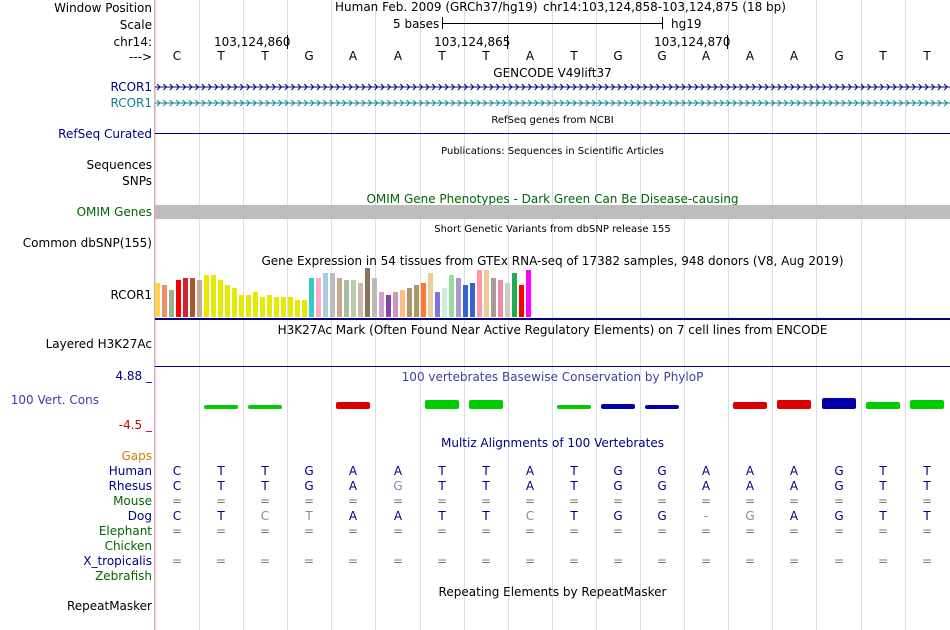 This screenshot has height=630, width=950. What do you see at coordinates (131, 103) in the screenshot?
I see `rcor1-gencode-alt-label: RCOR1` at bounding box center [131, 103].